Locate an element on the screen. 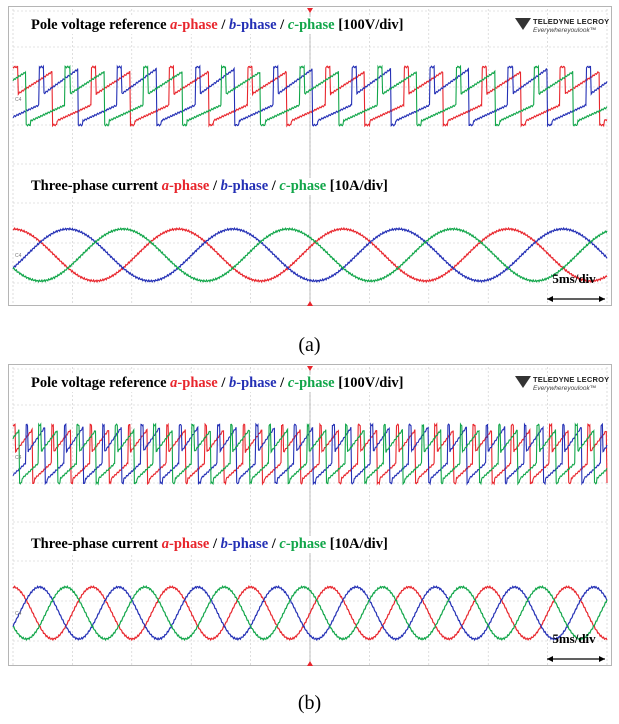 The width and height of the screenshot is (619, 724). timebase-indicator-b: 5ms/div is located at coordinates (574, 646).